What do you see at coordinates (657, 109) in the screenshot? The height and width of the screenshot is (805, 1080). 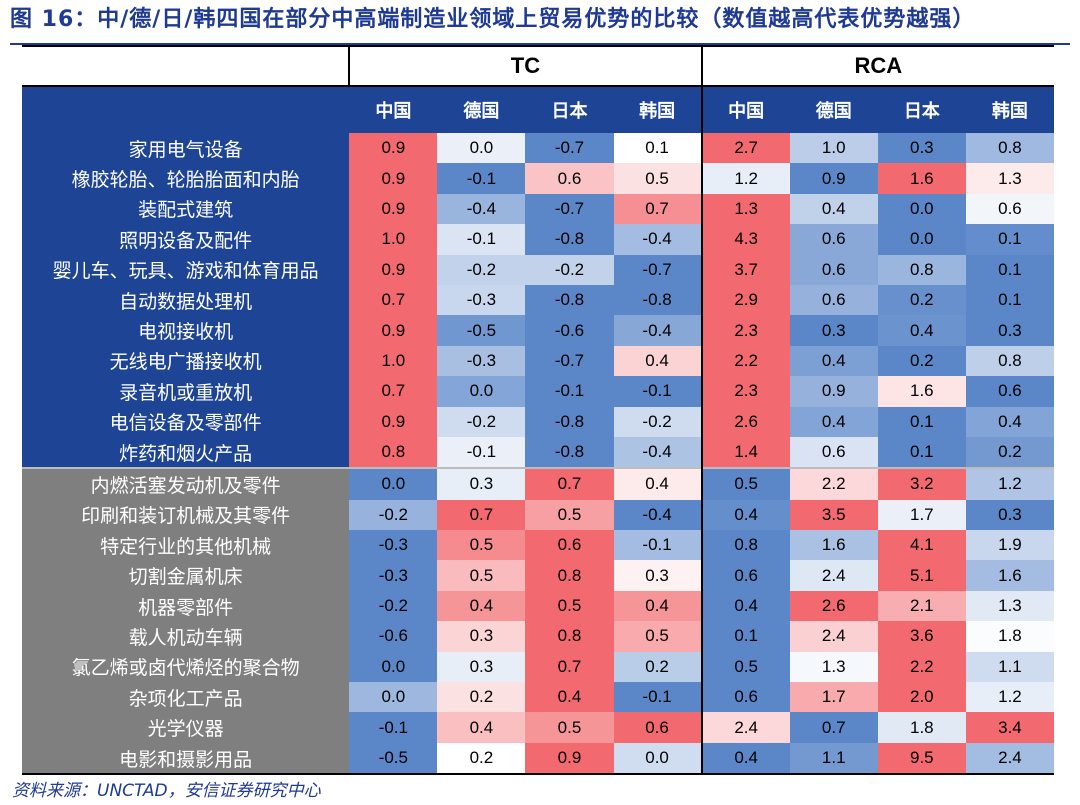 I see `tc-country-korea: 韩国` at bounding box center [657, 109].